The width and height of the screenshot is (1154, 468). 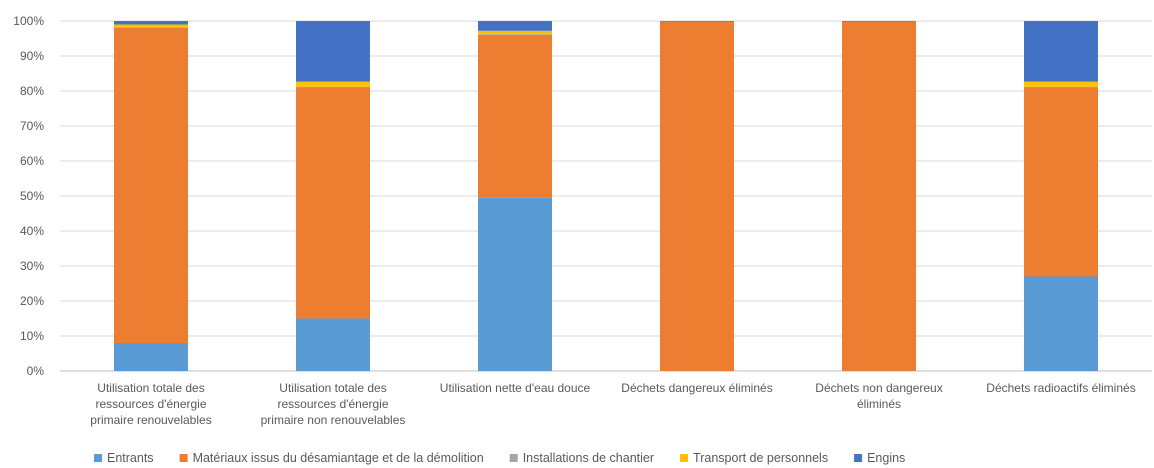 What do you see at coordinates (32, 126) in the screenshot?
I see `y-tick-label: 70%` at bounding box center [32, 126].